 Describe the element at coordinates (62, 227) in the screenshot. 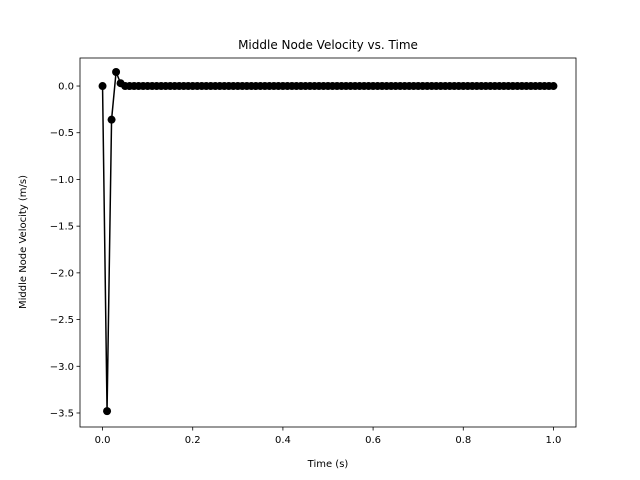

I see `y-tick-label: −1.5` at that location.